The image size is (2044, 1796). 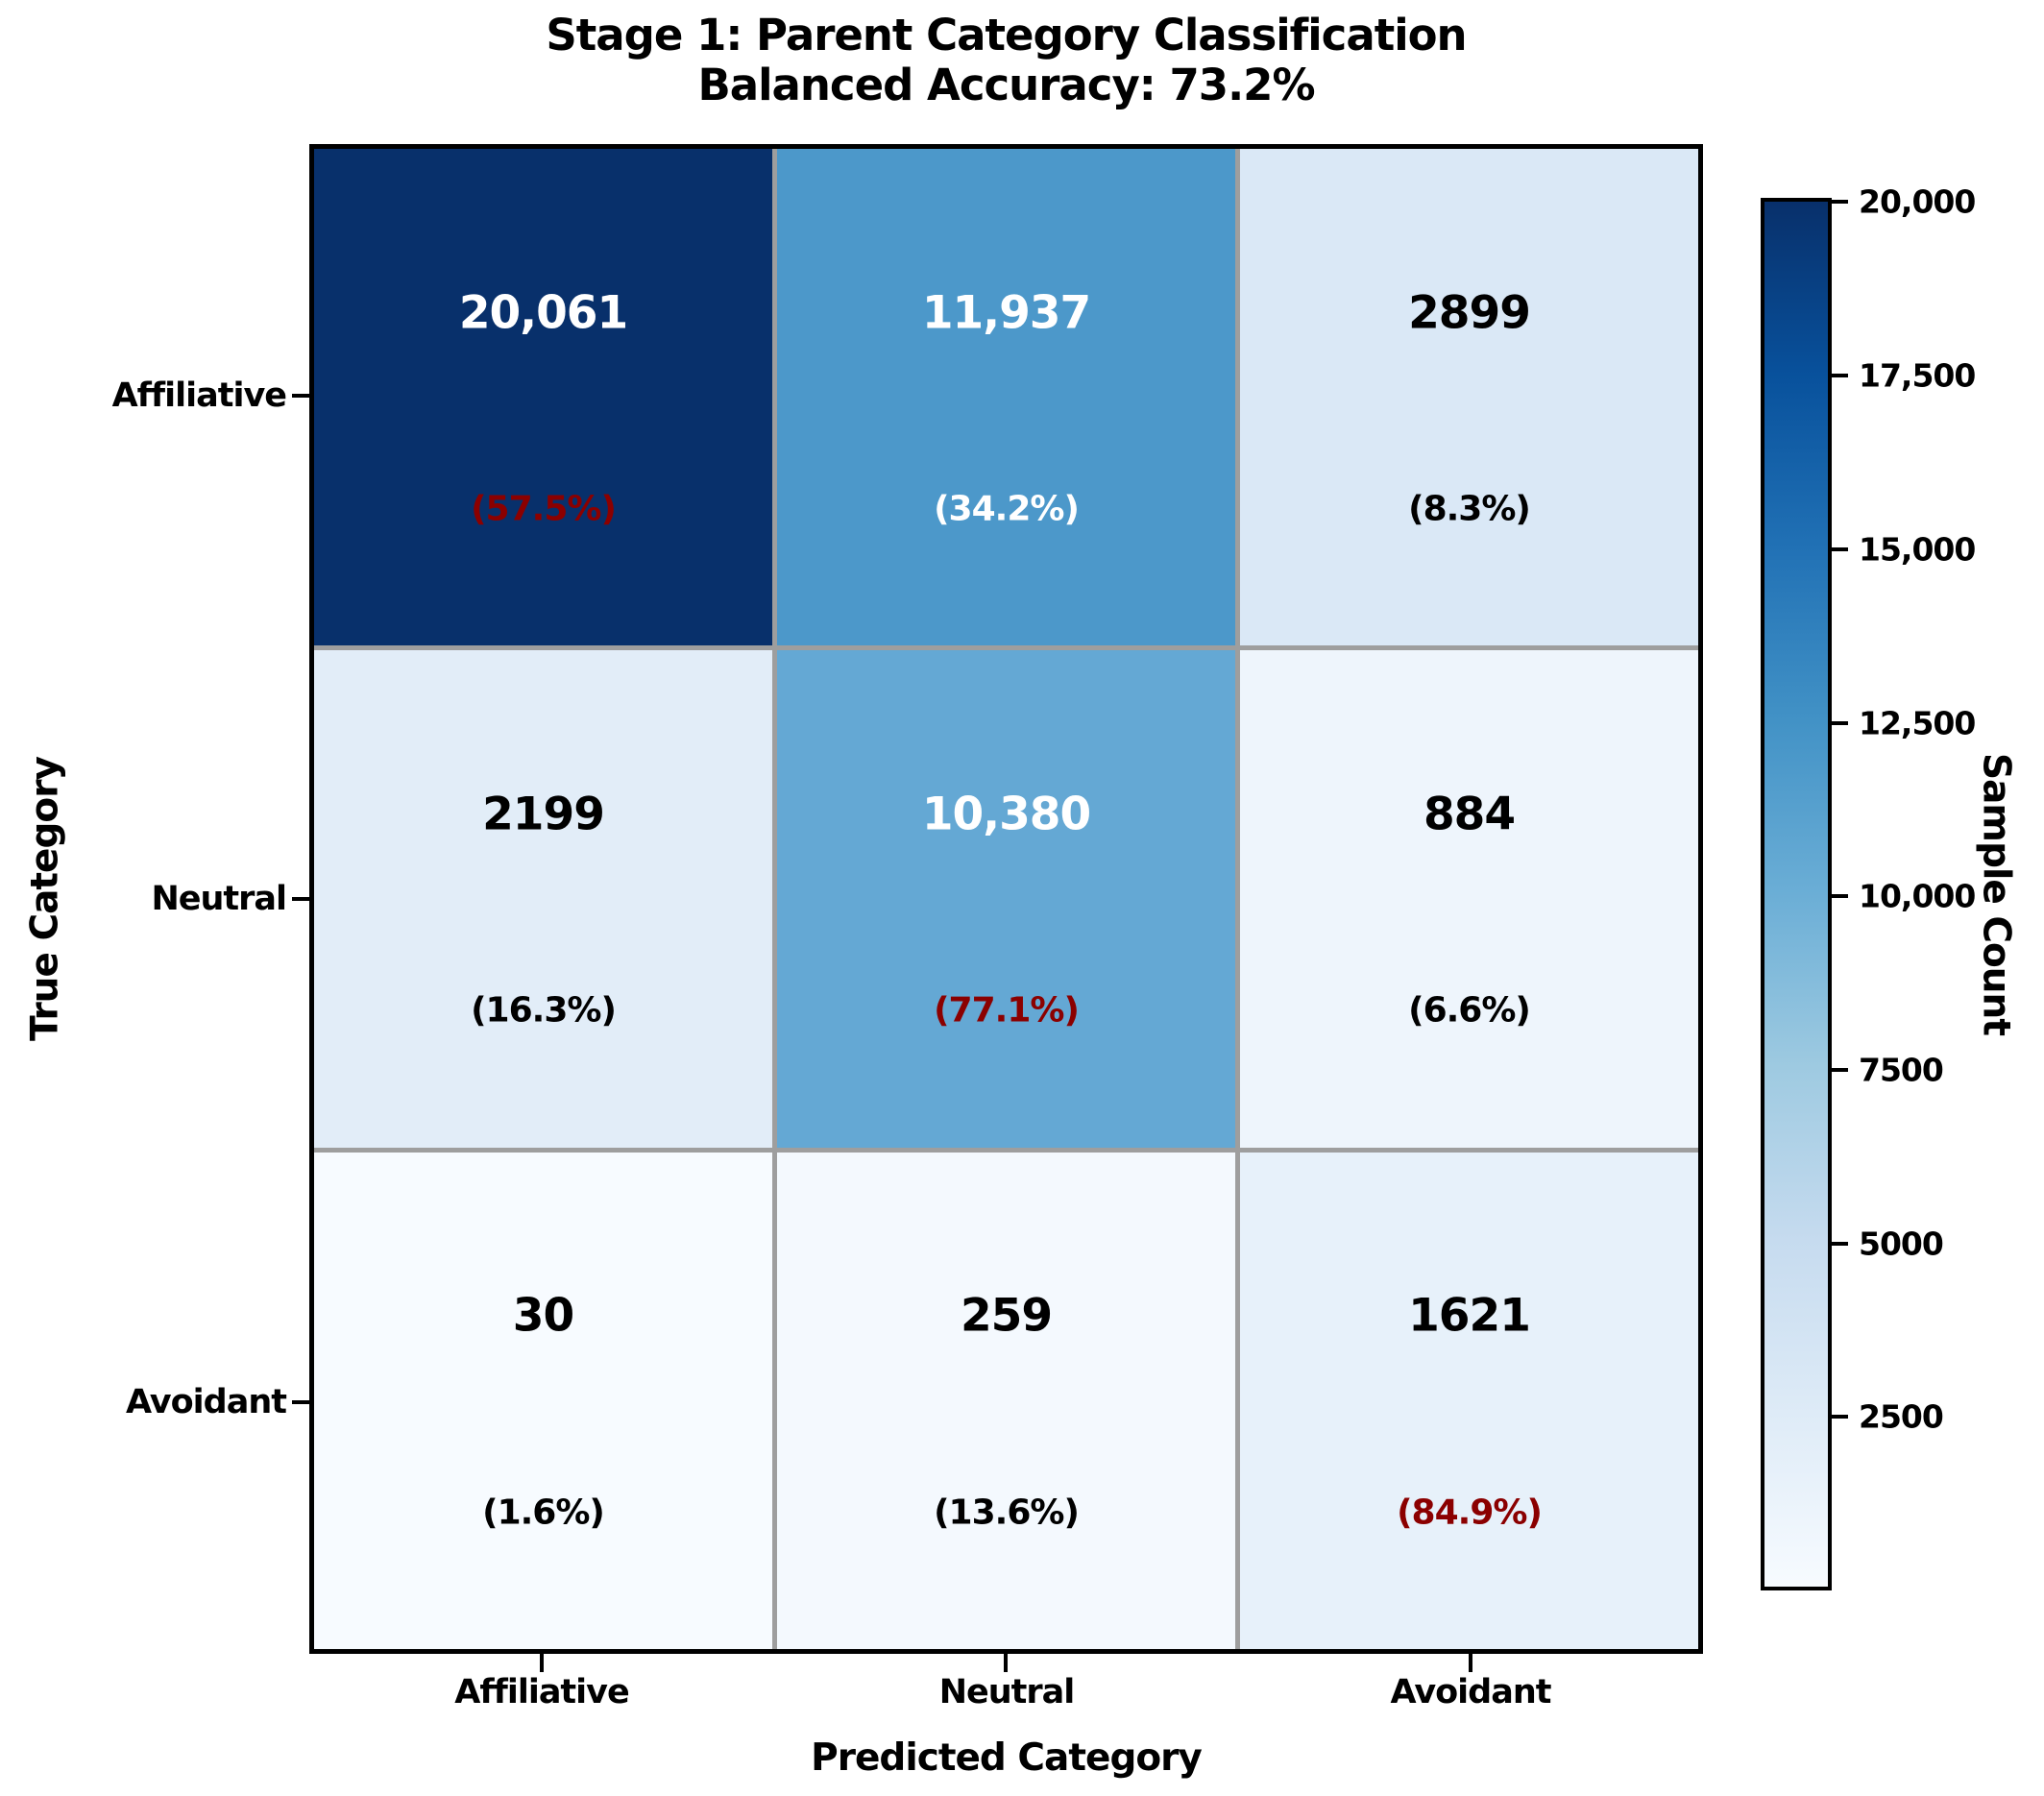 What do you see at coordinates (543, 1400) in the screenshot?
I see `matrix-cell: 30 (1.6%)` at bounding box center [543, 1400].